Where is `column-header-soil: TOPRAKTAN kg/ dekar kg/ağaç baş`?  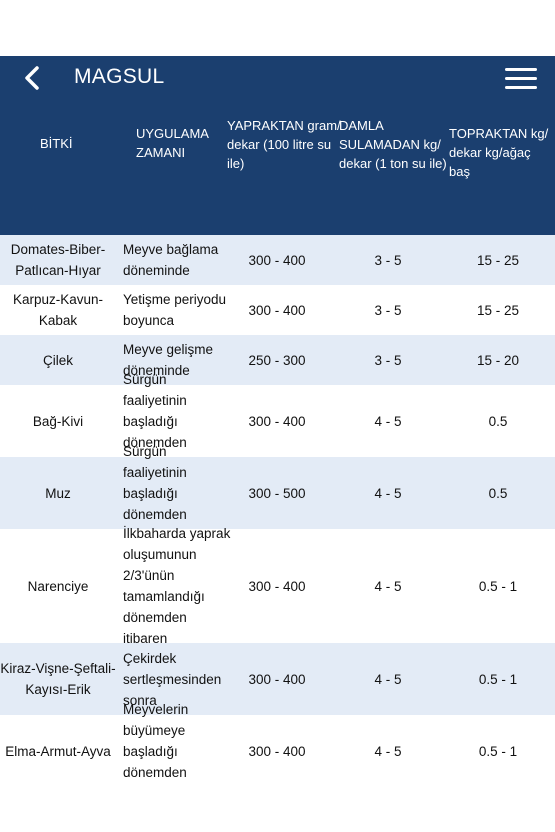
column-header-soil: TOPRAKTAN kg/ dekar kg/ağaç baş is located at coordinates (499, 152).